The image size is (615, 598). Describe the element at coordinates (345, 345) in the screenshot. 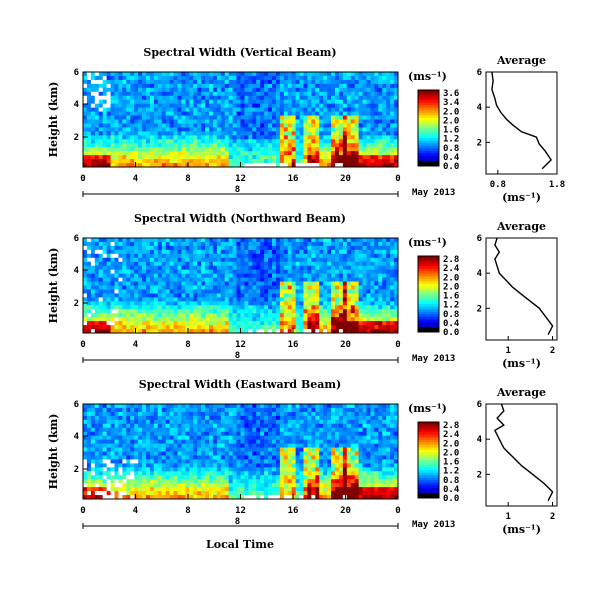

I see `x-tick-label: 20` at that location.